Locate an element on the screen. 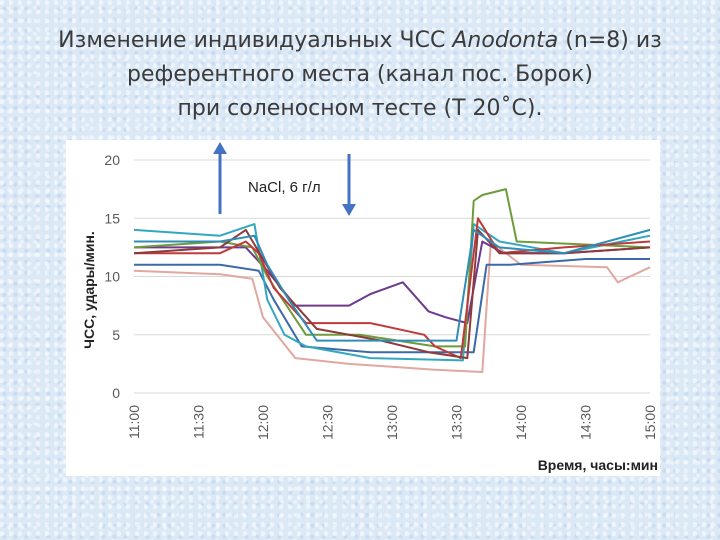 The width and height of the screenshot is (720, 540). x-tick-label: 12:00 is located at coordinates (263, 422).